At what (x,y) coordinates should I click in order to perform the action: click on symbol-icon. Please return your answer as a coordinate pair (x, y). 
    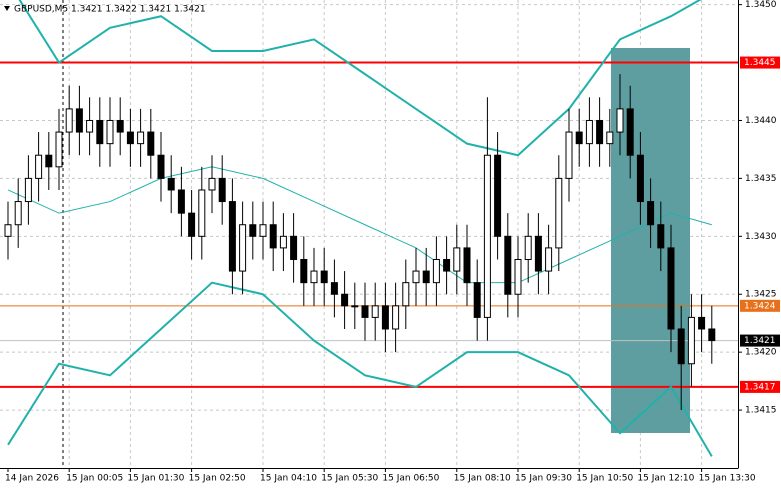
    Looking at the image, I should click on (7, 8).